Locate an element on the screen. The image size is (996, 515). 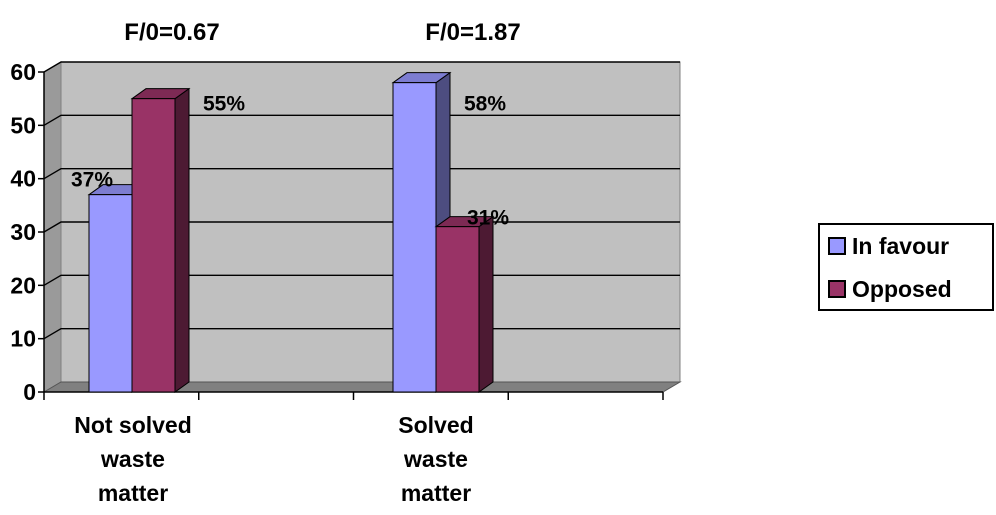
legend-item-in-favour: In favour is located at coordinates (888, 246).